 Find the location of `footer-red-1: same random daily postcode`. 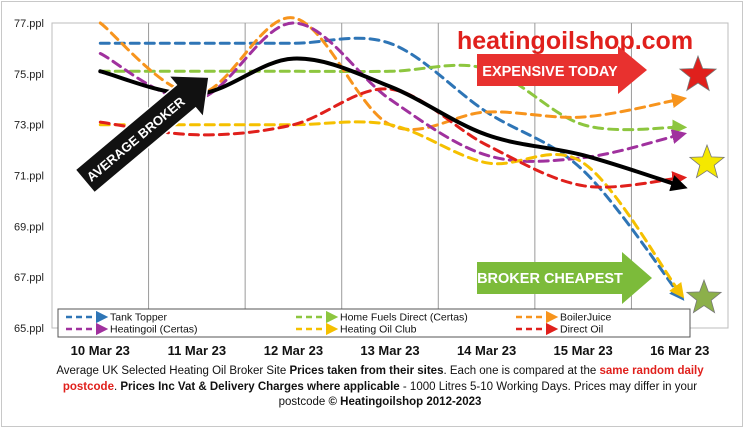

footer-red-1: same random daily postcode is located at coordinates (383, 379).